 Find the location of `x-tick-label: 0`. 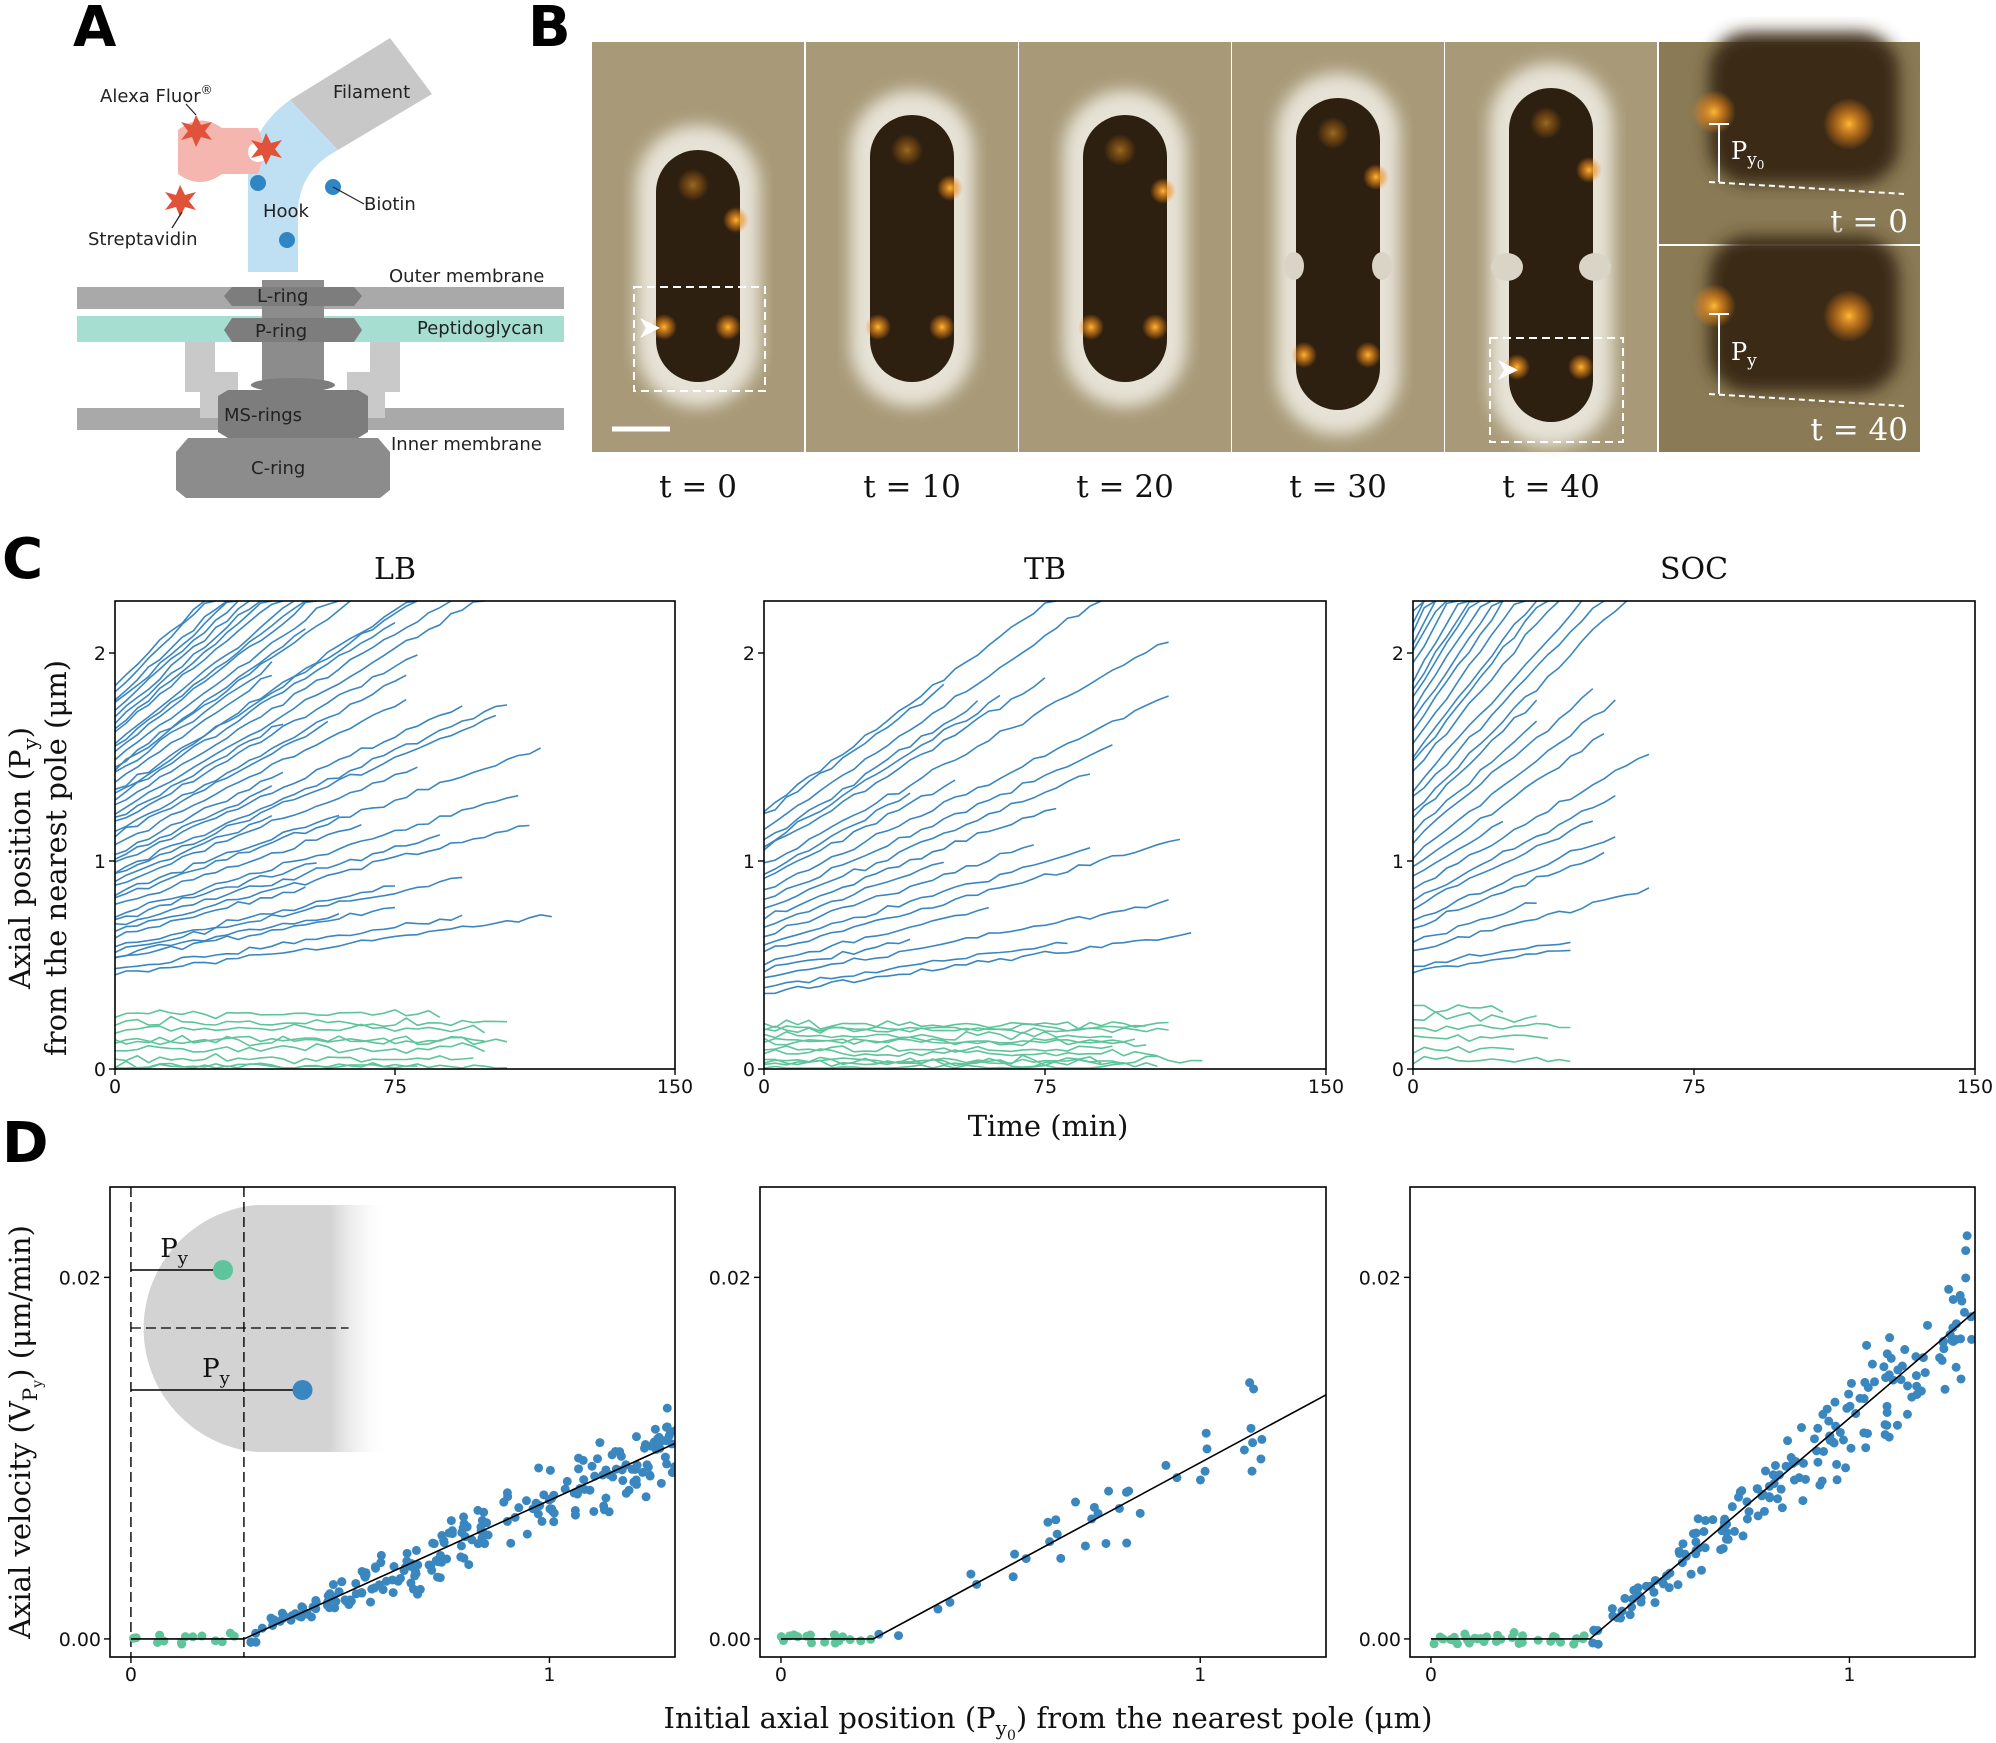

x-tick-label: 0 is located at coordinates (1413, 1087).